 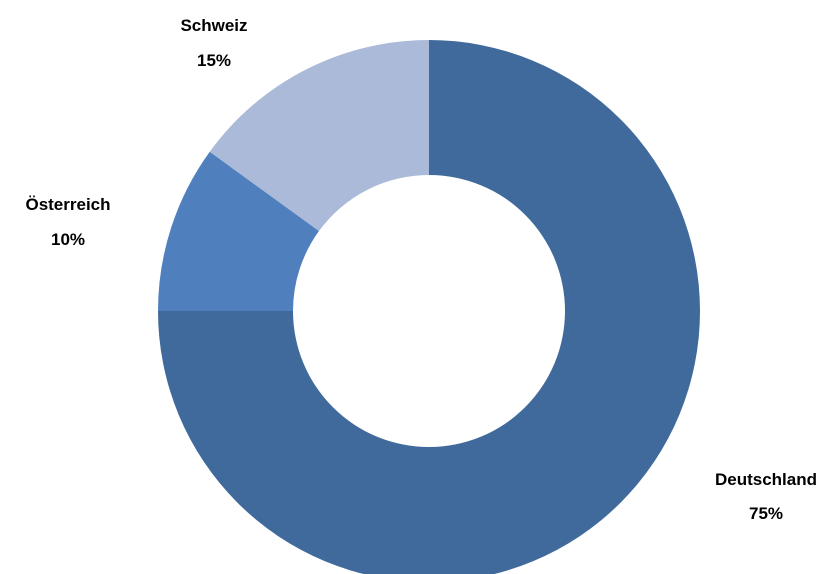 What do you see at coordinates (213, 25) in the screenshot?
I see `slice-label-schweiz-name: Schweiz` at bounding box center [213, 25].